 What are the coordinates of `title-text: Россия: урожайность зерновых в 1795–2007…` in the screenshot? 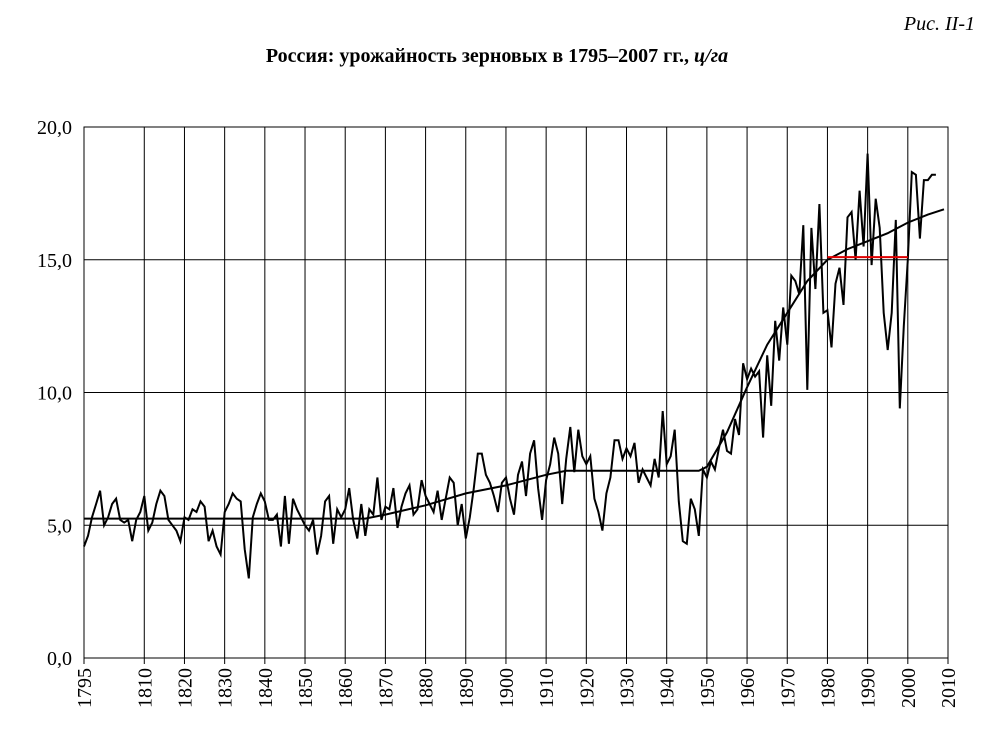 It's located at (480, 56).